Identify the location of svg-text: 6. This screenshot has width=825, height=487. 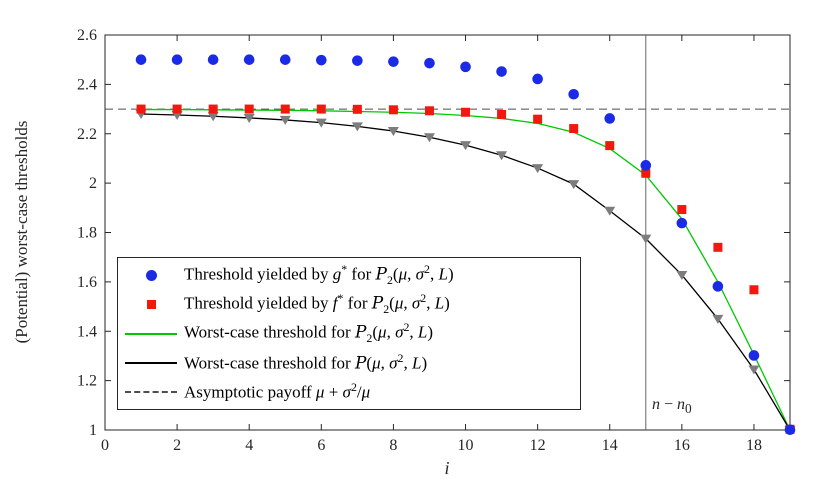
(321, 445).